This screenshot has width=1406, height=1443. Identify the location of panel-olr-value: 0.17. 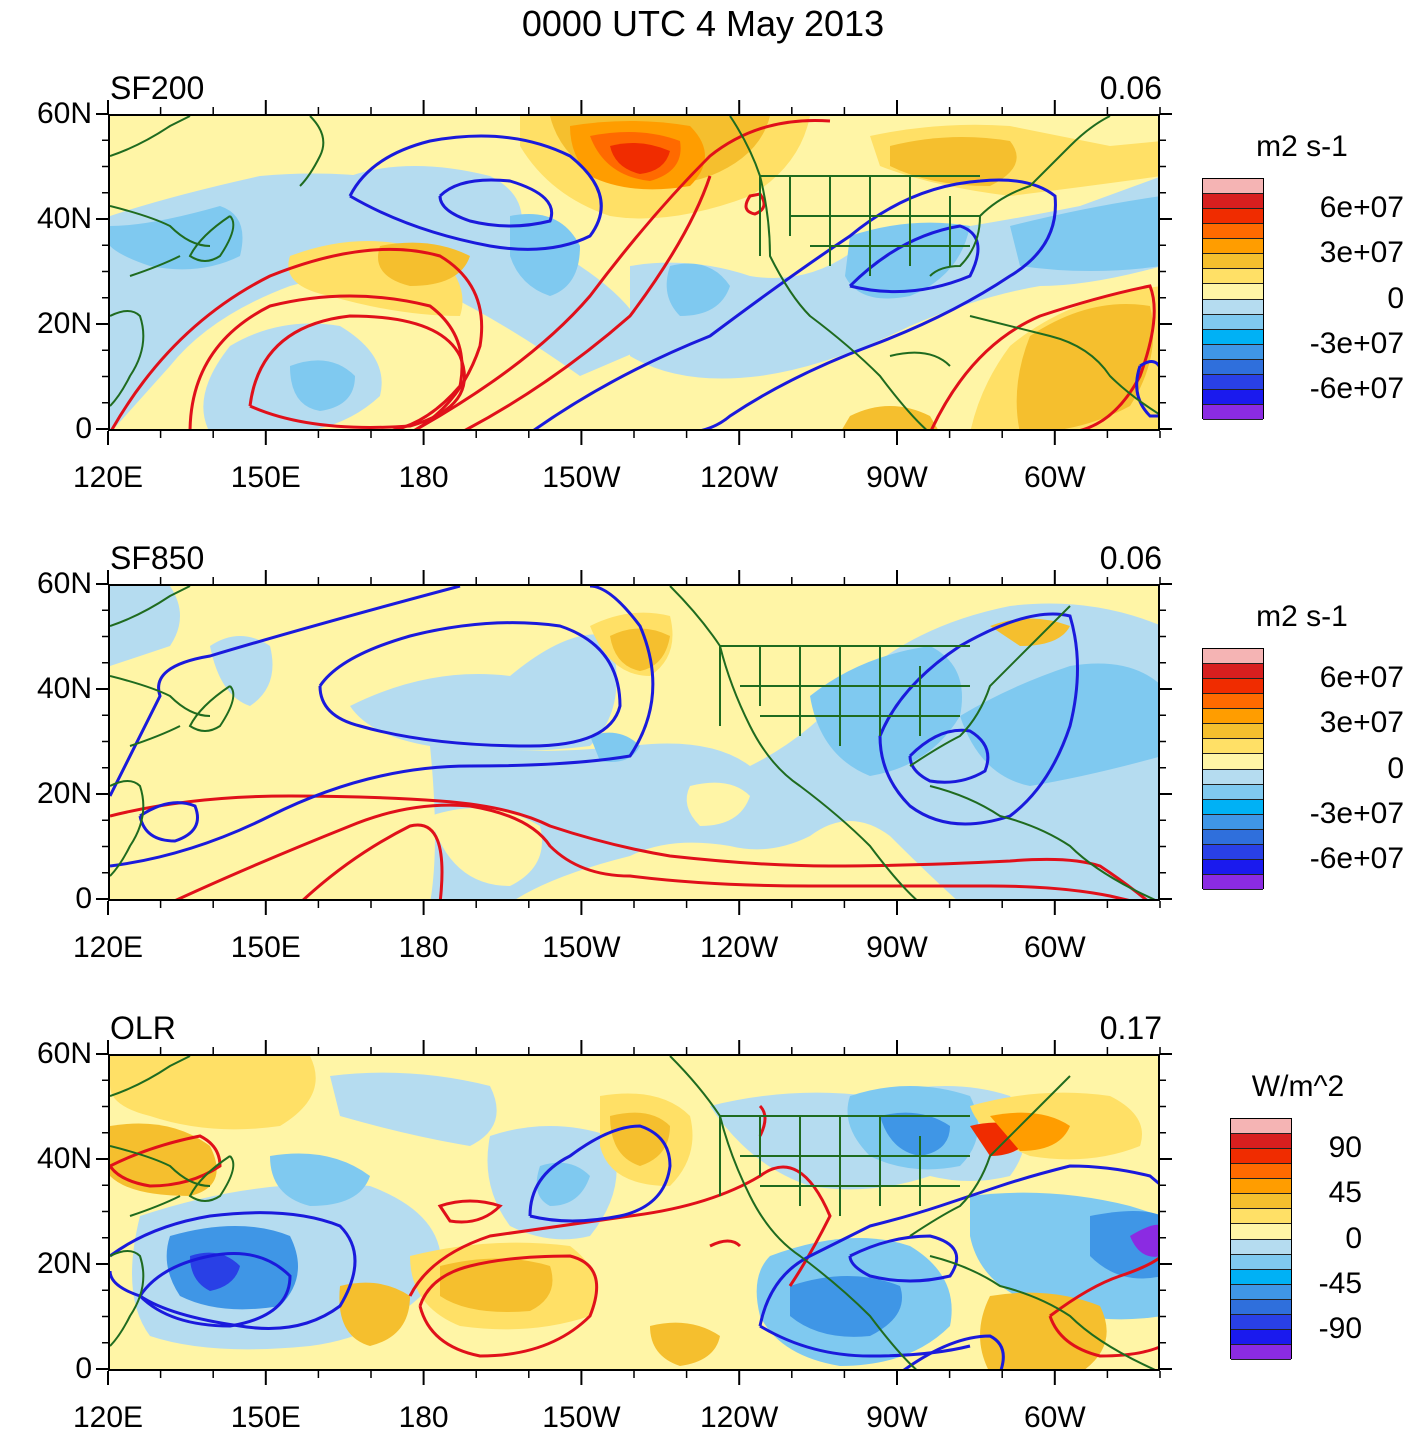
(1130, 1028).